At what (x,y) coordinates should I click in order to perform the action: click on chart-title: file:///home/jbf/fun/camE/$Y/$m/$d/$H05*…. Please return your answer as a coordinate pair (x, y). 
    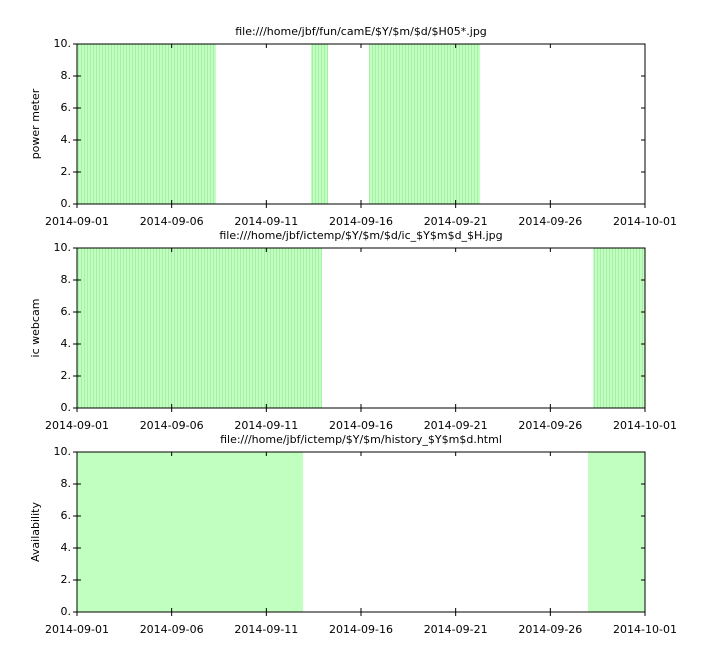
    Looking at the image, I should click on (361, 31).